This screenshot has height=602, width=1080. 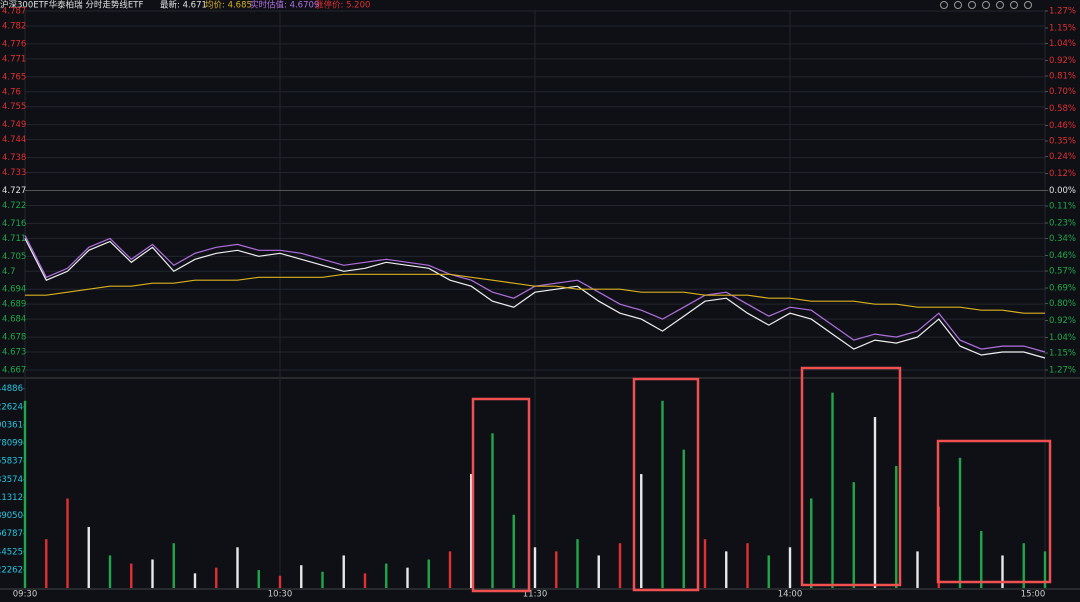 What do you see at coordinates (1062, 44) in the screenshot?
I see `y2-tick-label: 1.04%` at bounding box center [1062, 44].